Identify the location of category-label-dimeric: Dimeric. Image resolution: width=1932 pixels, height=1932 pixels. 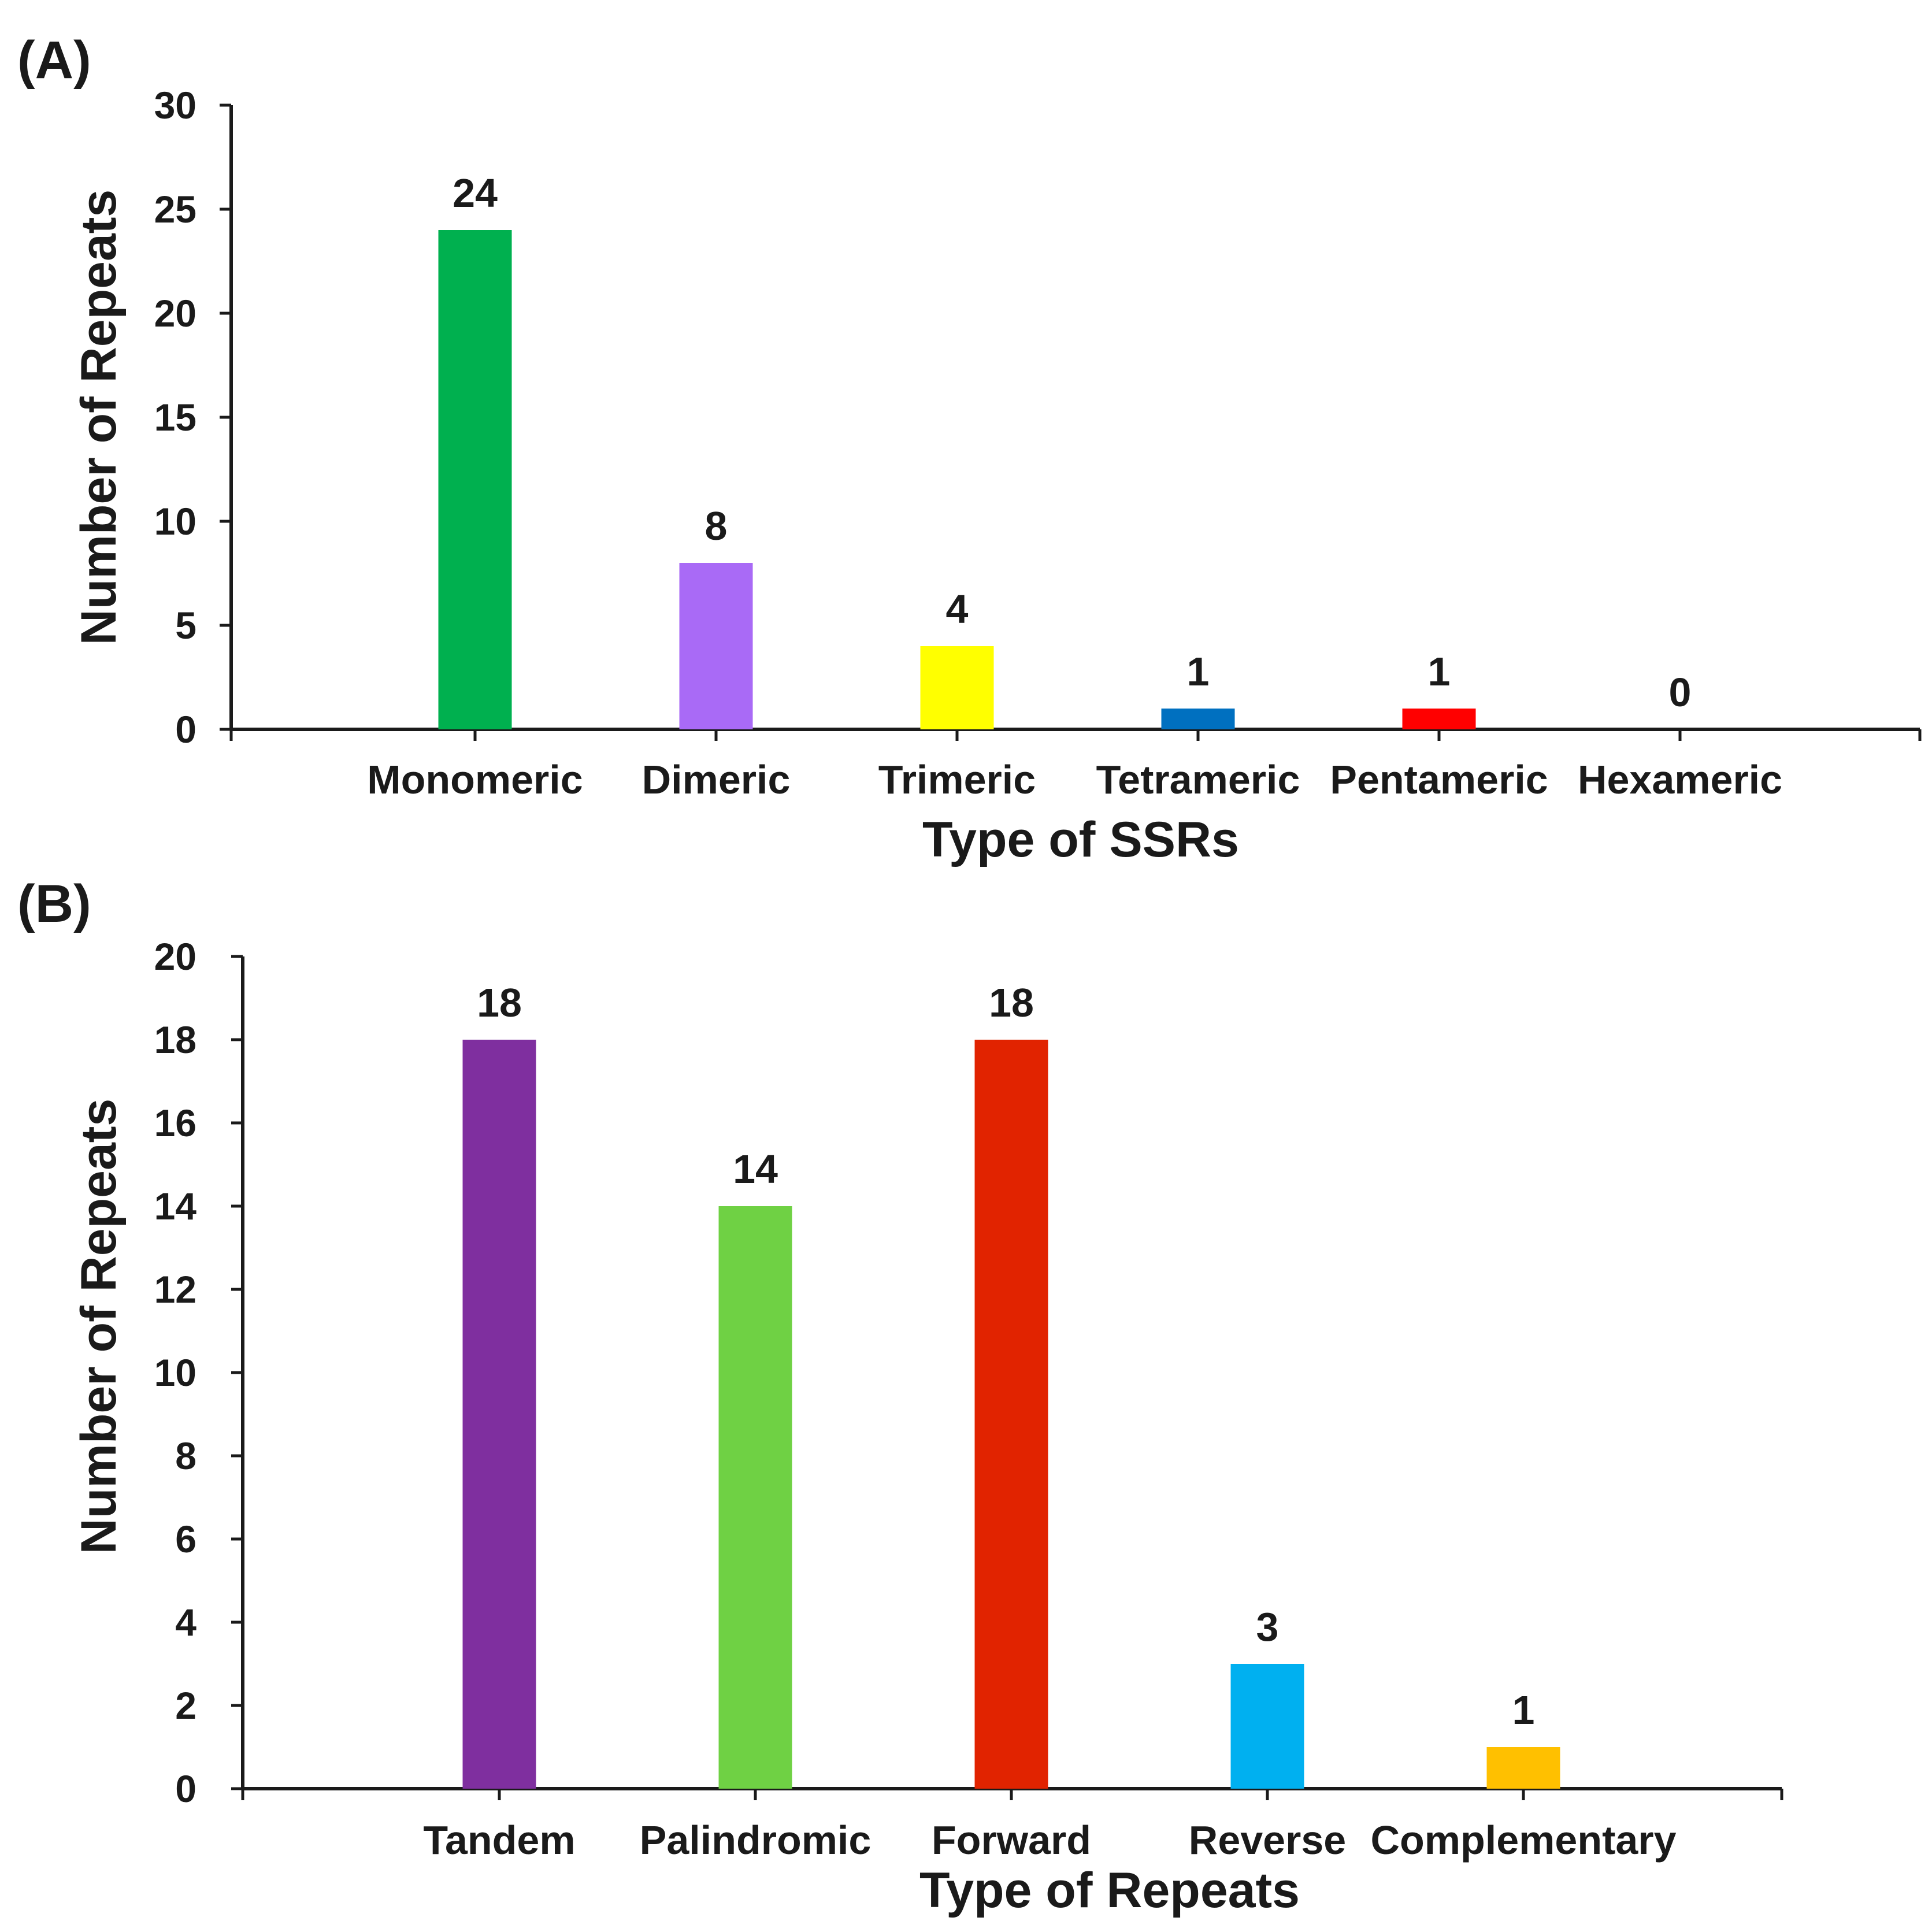
(716, 779).